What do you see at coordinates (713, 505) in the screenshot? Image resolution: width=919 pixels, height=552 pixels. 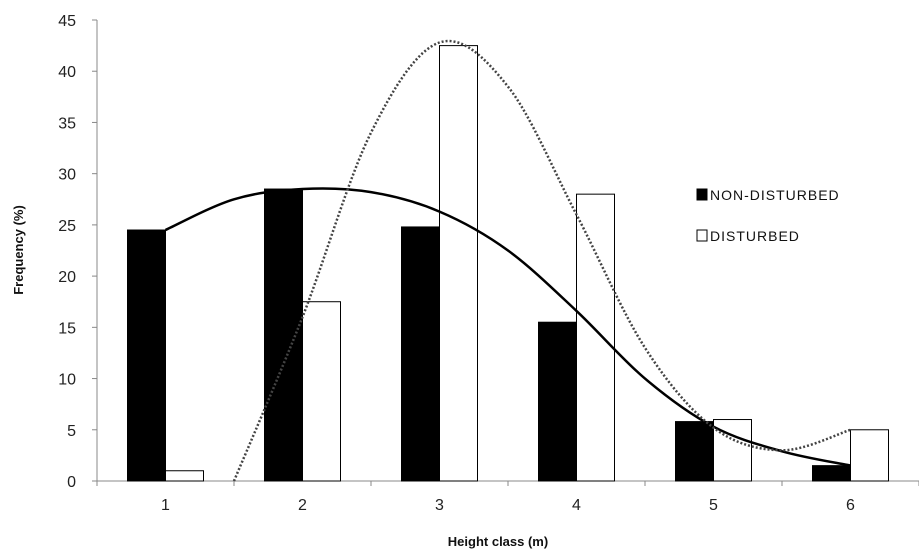 I see `x-tick-label: 5` at bounding box center [713, 505].